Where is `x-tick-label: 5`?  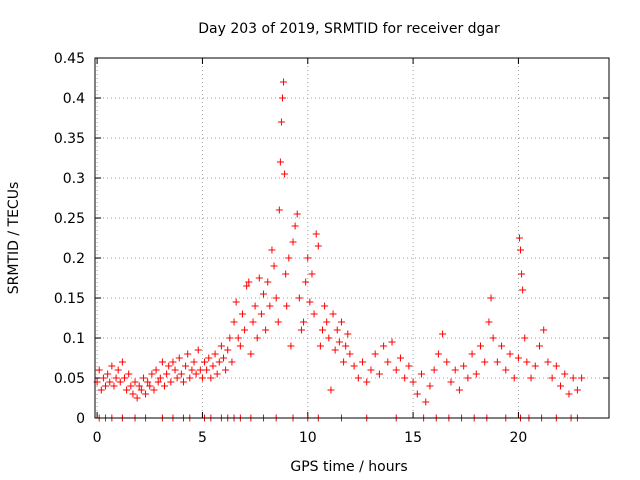 x-tick-label: 5 is located at coordinates (202, 438).